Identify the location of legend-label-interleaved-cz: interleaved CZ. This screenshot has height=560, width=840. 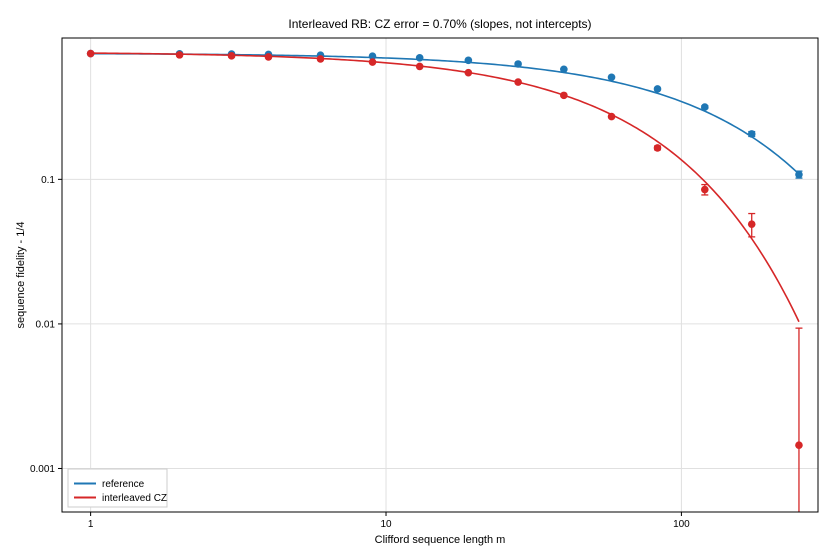
(134, 498).